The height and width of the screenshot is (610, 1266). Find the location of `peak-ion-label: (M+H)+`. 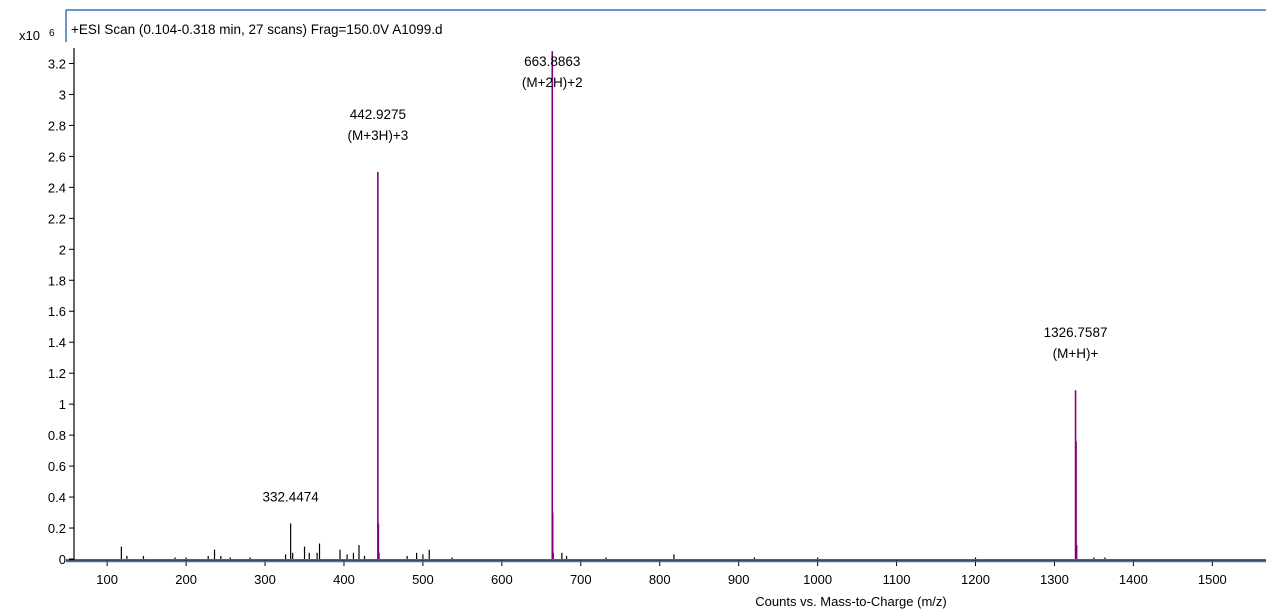

peak-ion-label: (M+H)+ is located at coordinates (1076, 353).